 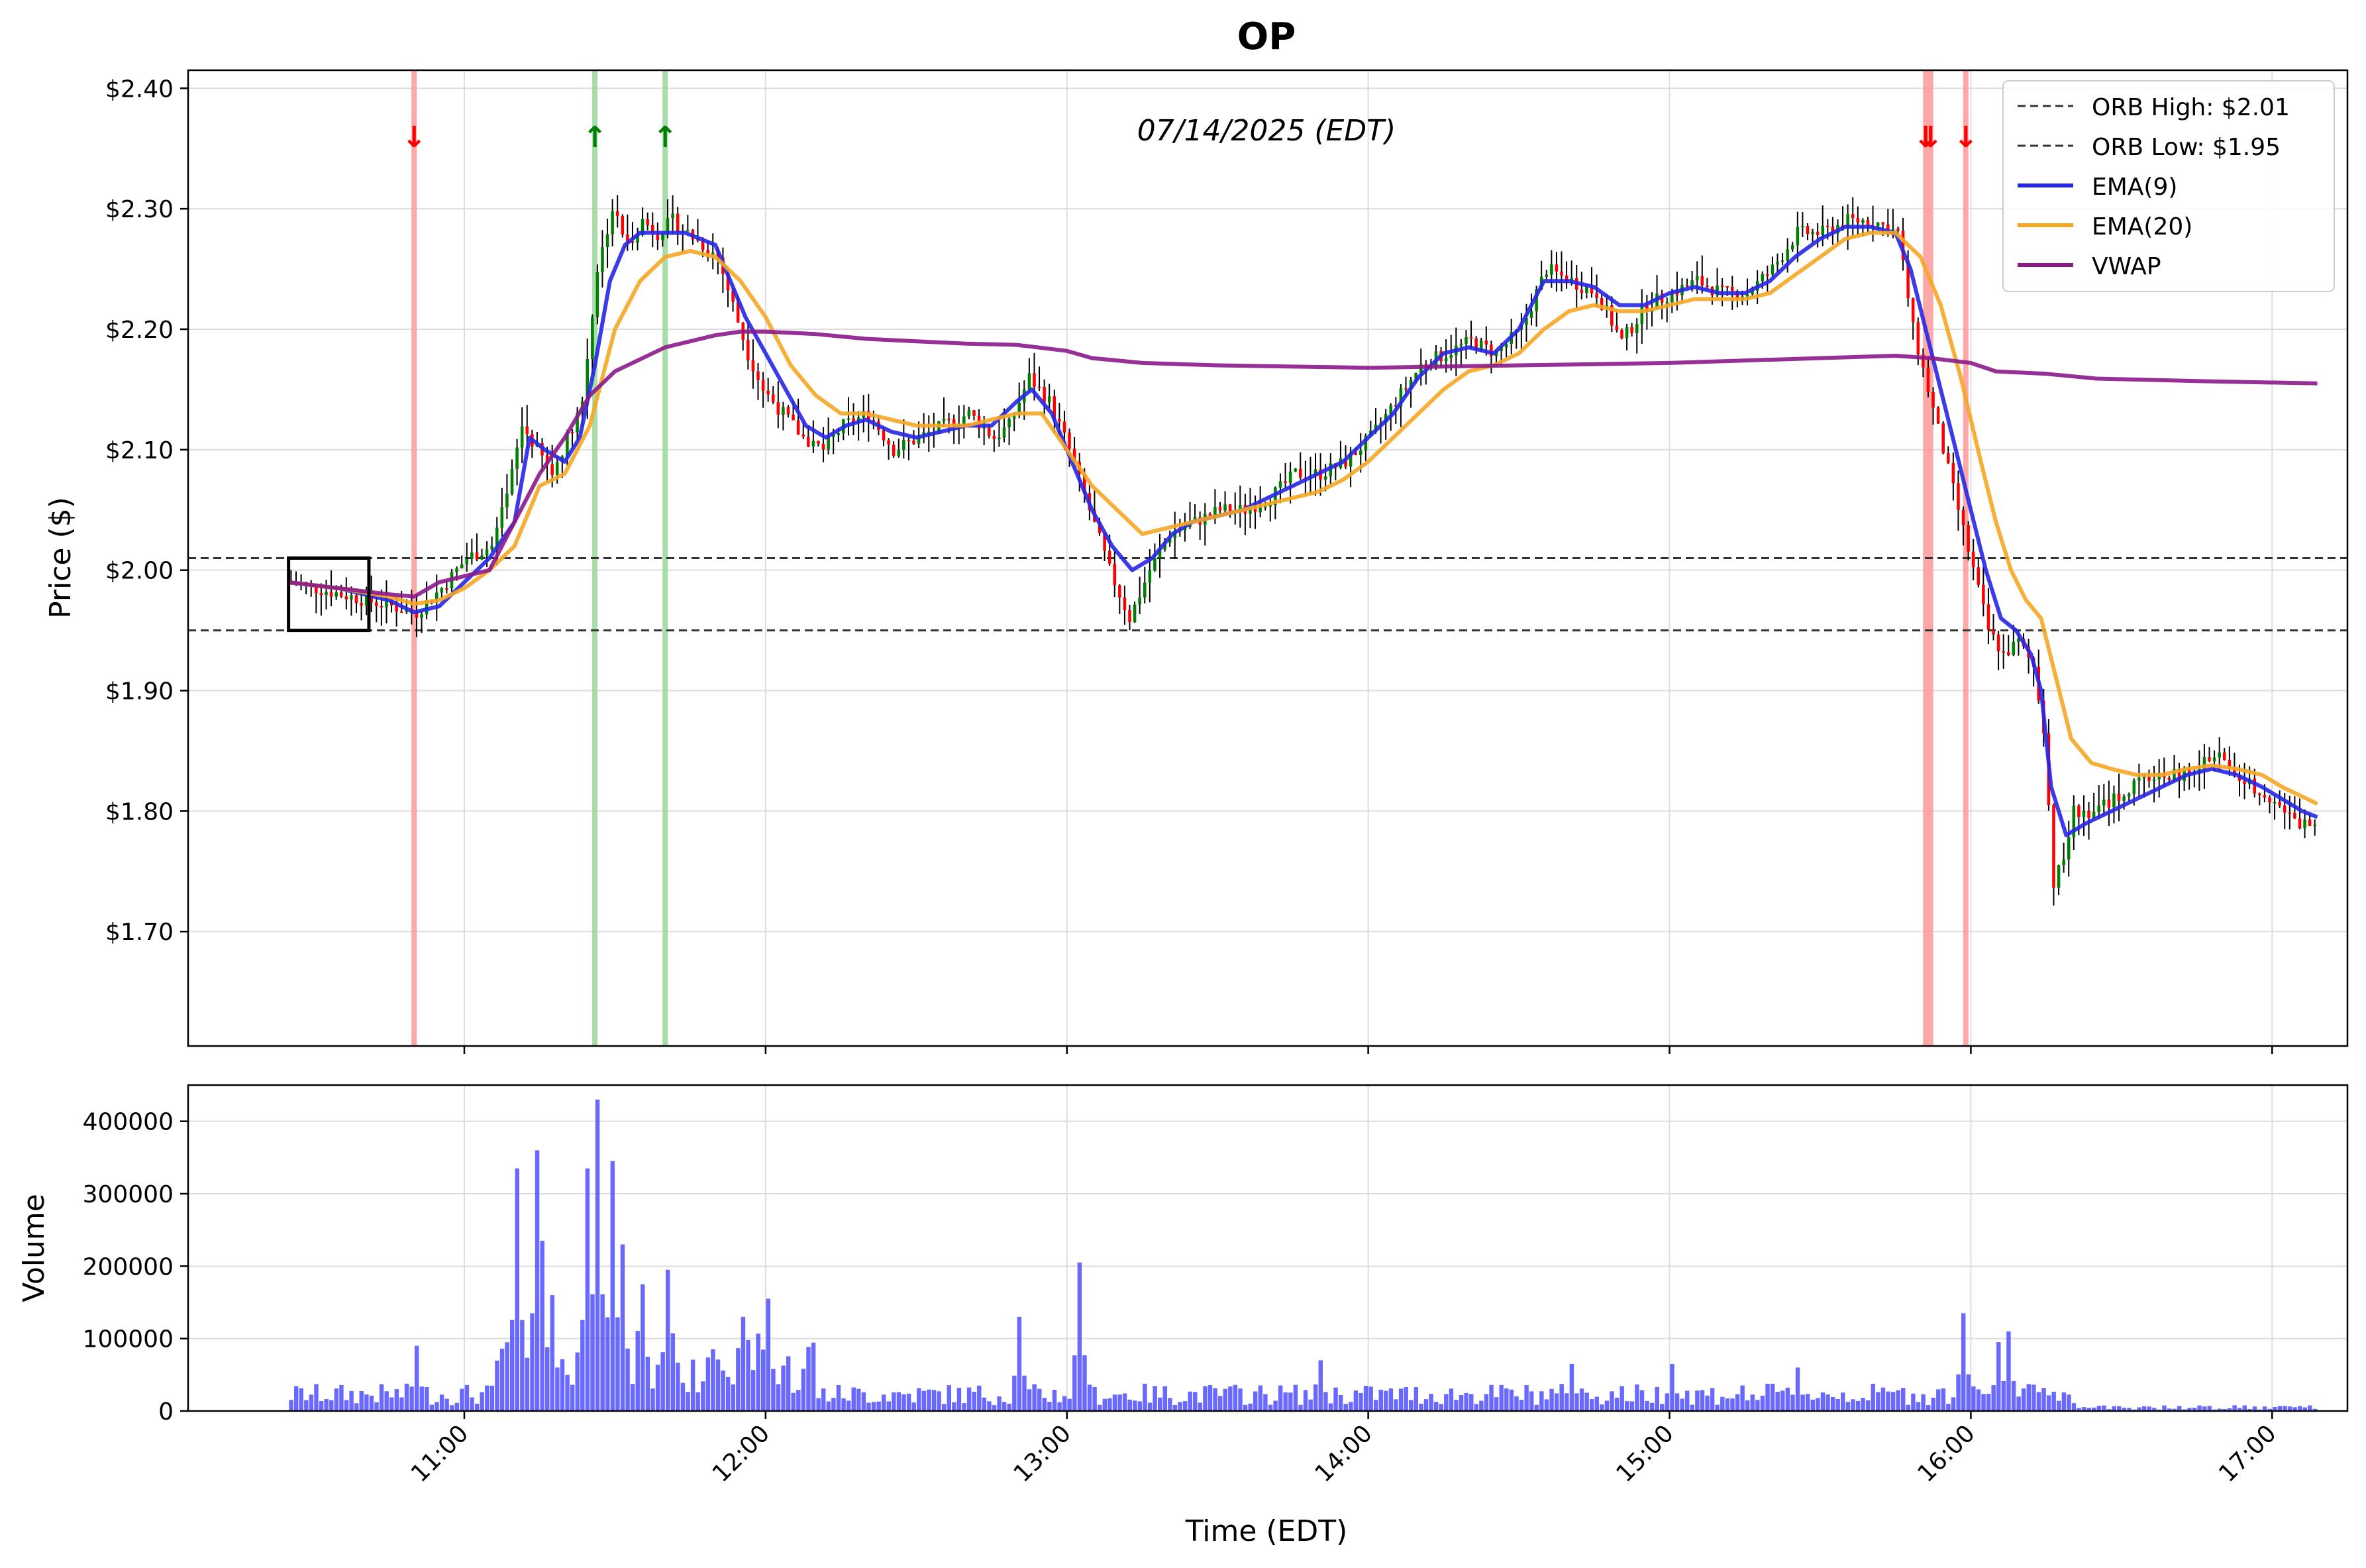 I want to click on date-subtitle: 07/14/2025 (EDT), so click(x=1266, y=131).